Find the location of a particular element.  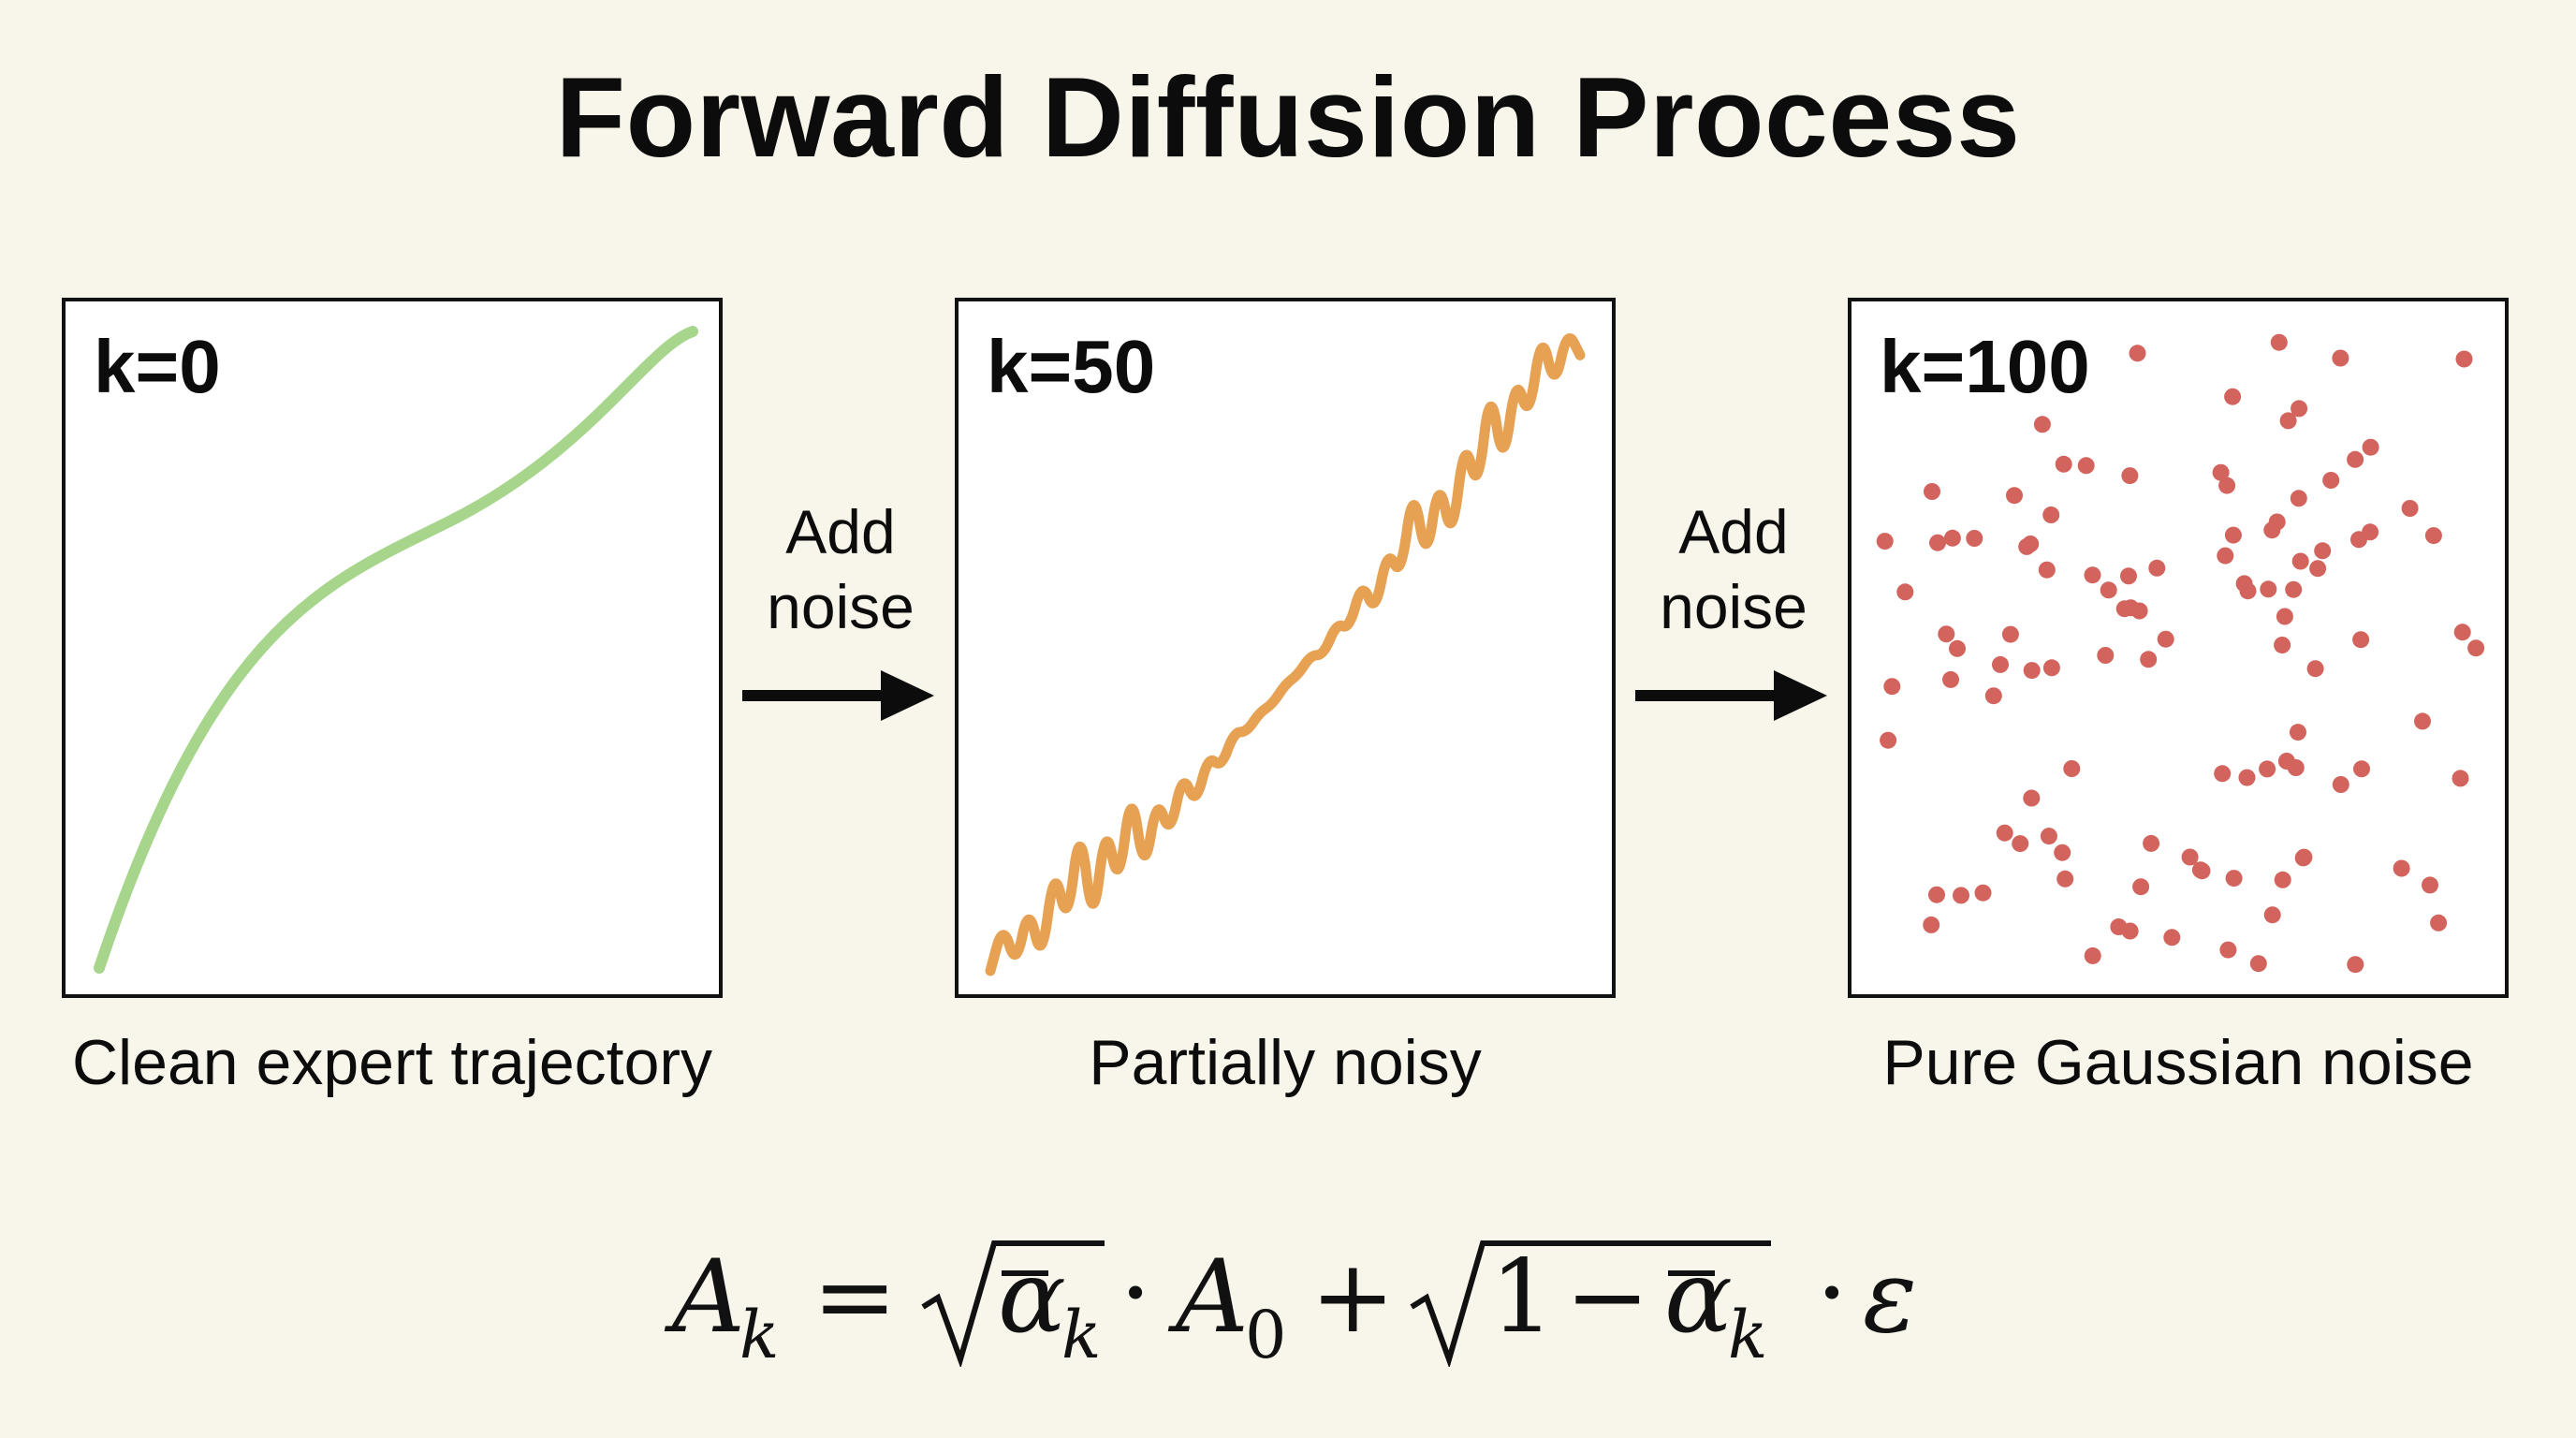

clean-trajectory-curve is located at coordinates (396, 650).